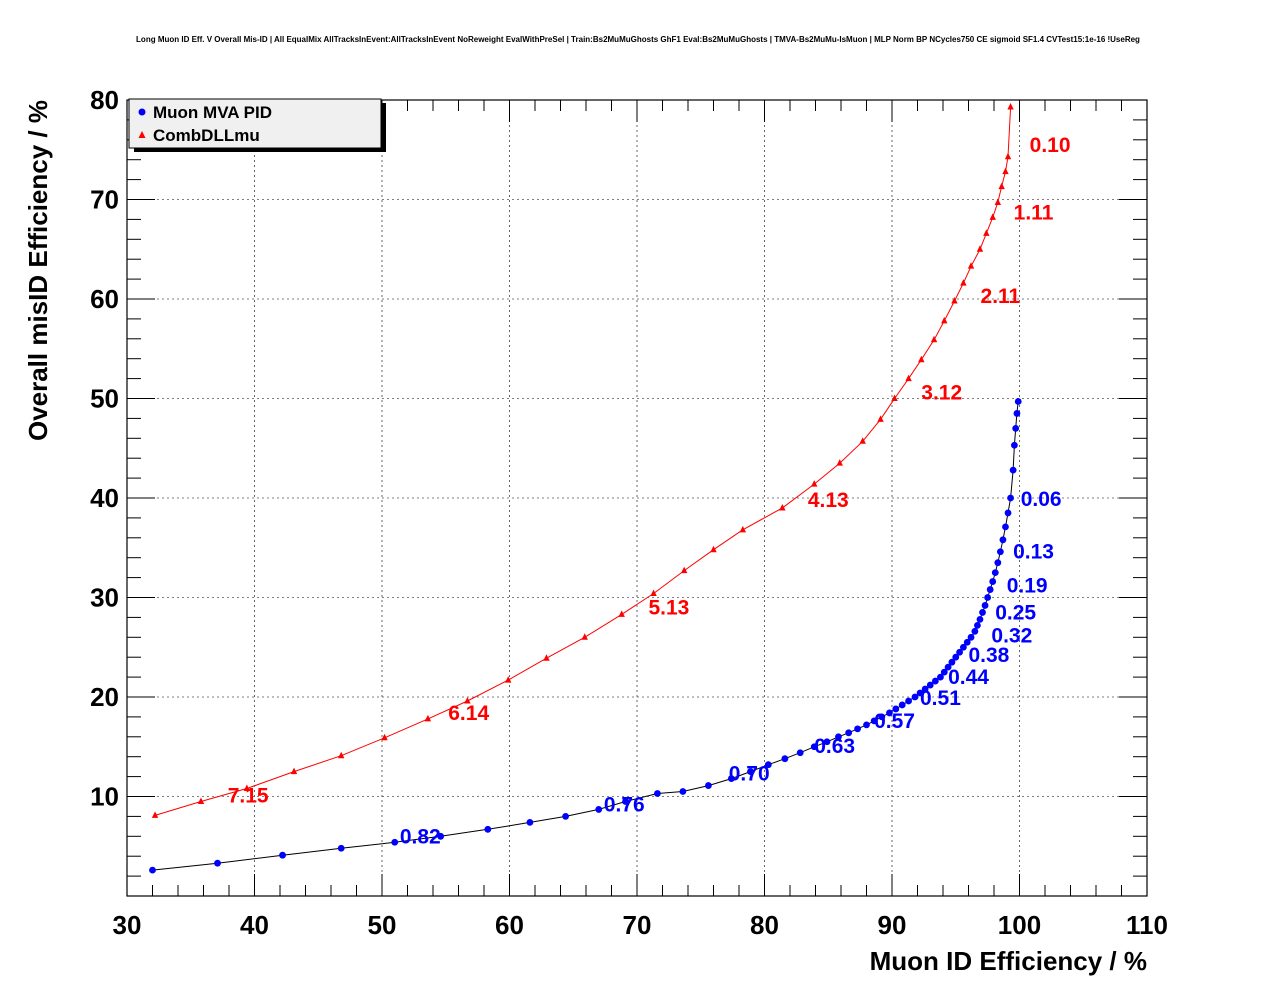 This screenshot has width=1276, height=996. What do you see at coordinates (1041, 499) in the screenshot?
I see `annotation-label-muon-mva-pid: 0.06` at bounding box center [1041, 499].